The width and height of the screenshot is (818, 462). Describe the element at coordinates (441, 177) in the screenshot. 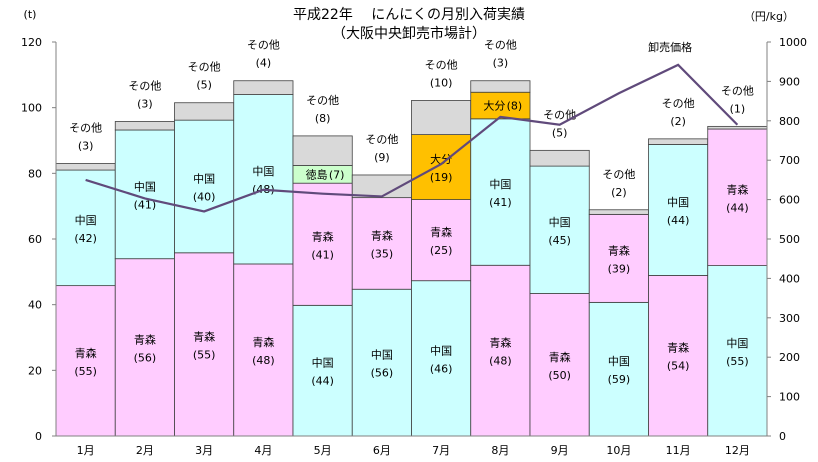

I see `segment-value-label: (19)` at that location.